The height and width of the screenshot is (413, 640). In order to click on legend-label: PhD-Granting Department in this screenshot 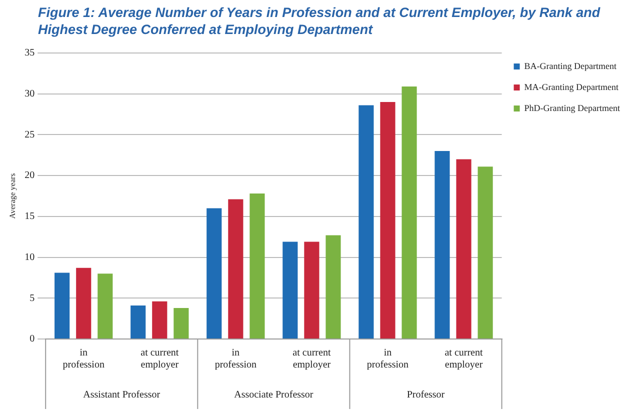, I will do `click(572, 107)`.